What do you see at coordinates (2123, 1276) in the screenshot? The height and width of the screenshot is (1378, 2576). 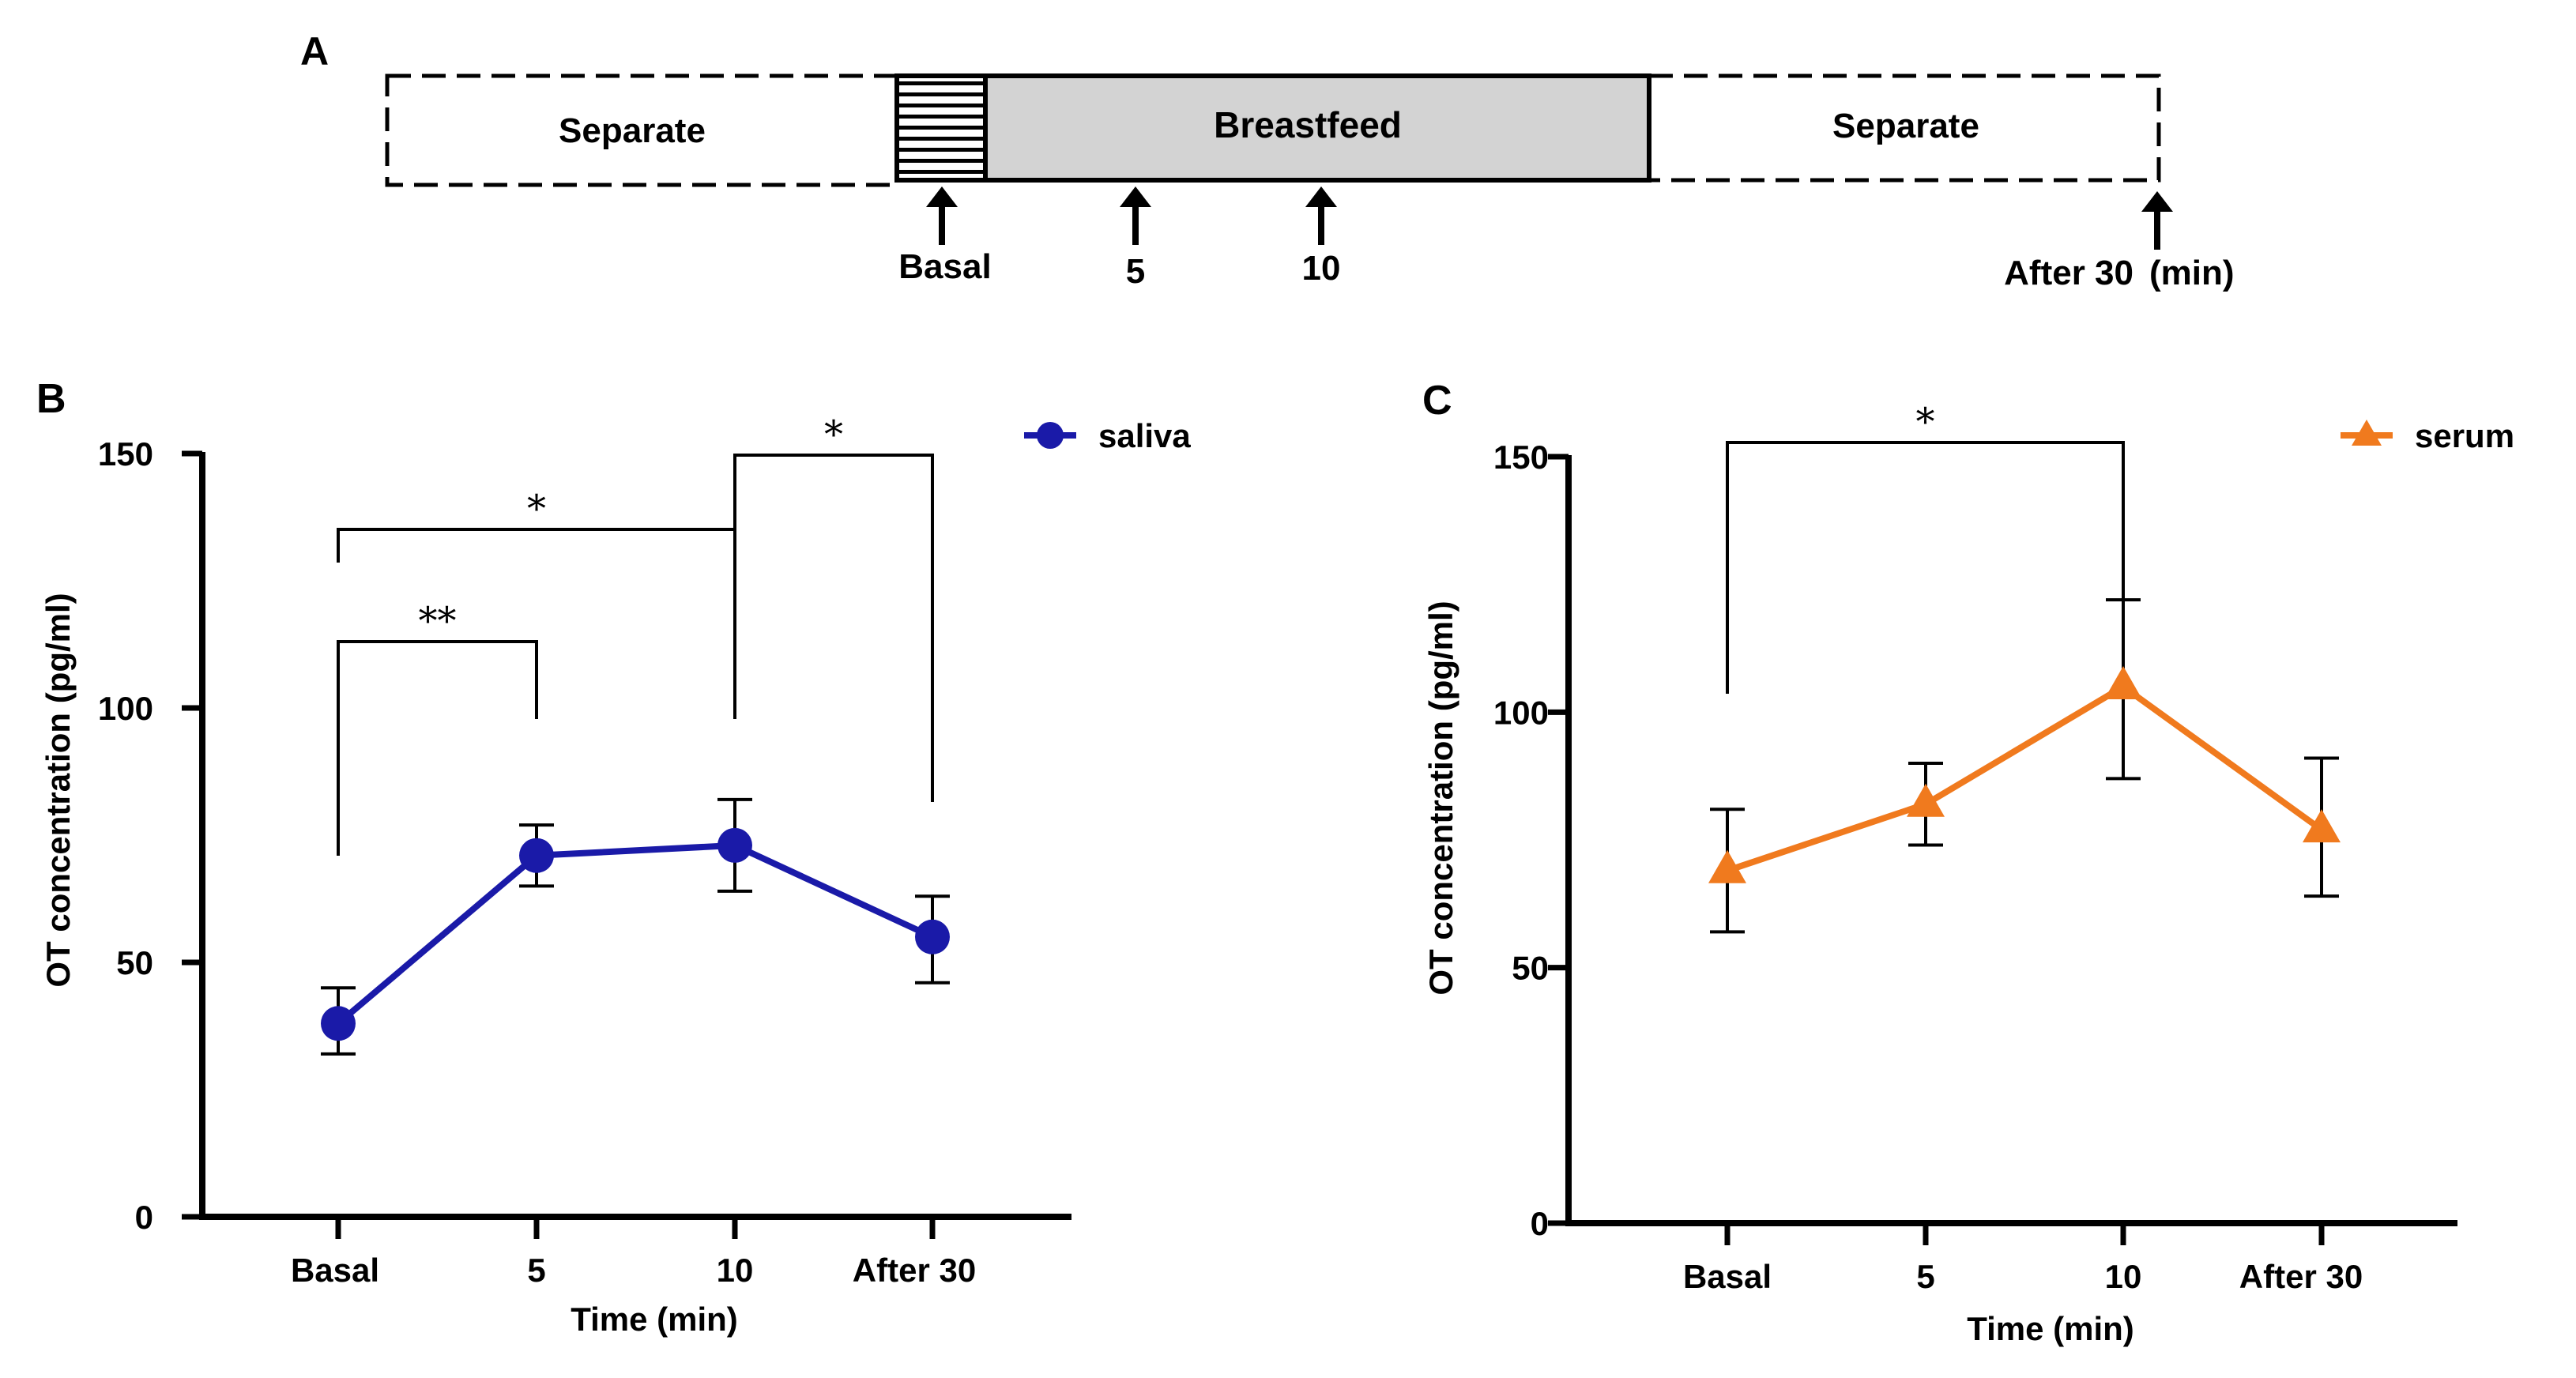 I see `panel-c-x-tick-label-2: 10` at bounding box center [2123, 1276].